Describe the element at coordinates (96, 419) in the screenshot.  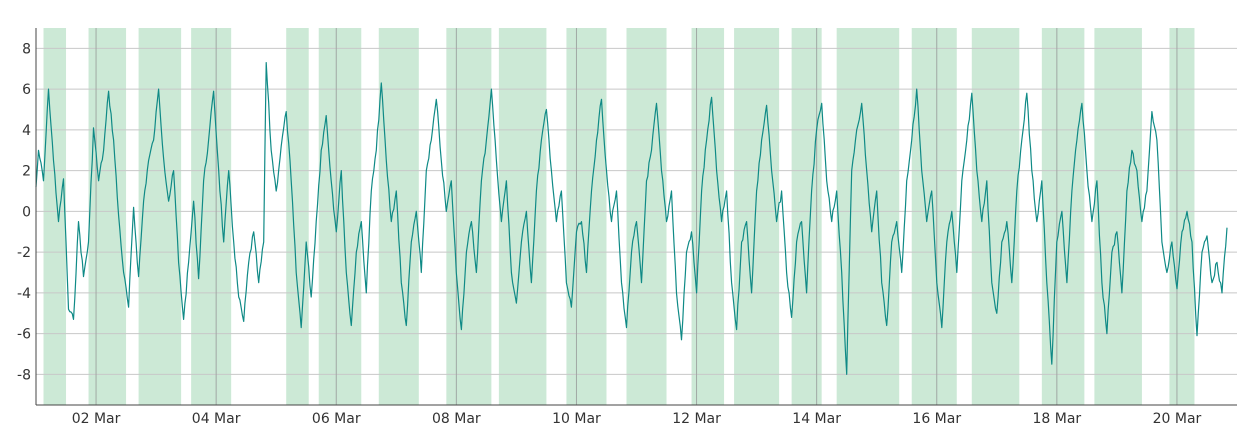
I see `x-tick-label: 02 Mar` at that location.